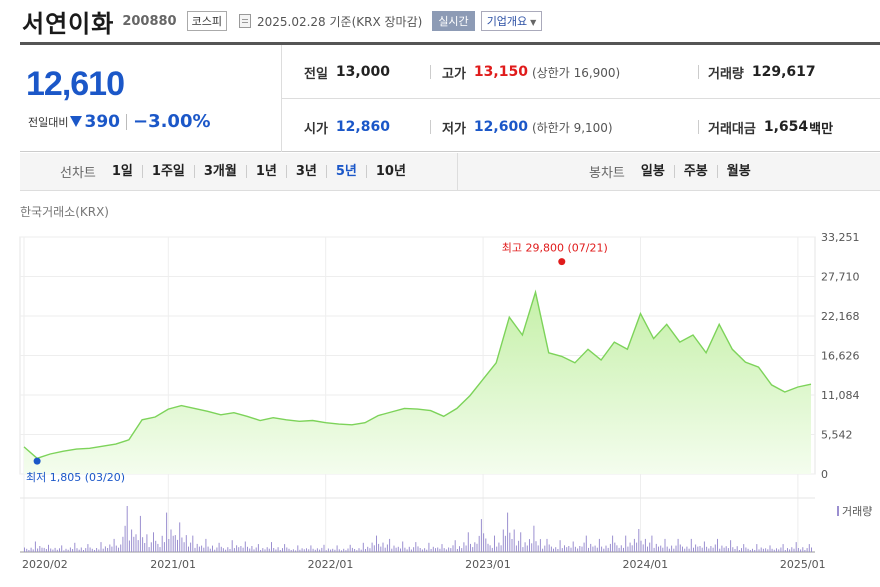 Image resolution: width=880 pixels, height=587 pixels. What do you see at coordinates (738, 171) in the screenshot?
I see `candle-tab: 월봉` at bounding box center [738, 171].